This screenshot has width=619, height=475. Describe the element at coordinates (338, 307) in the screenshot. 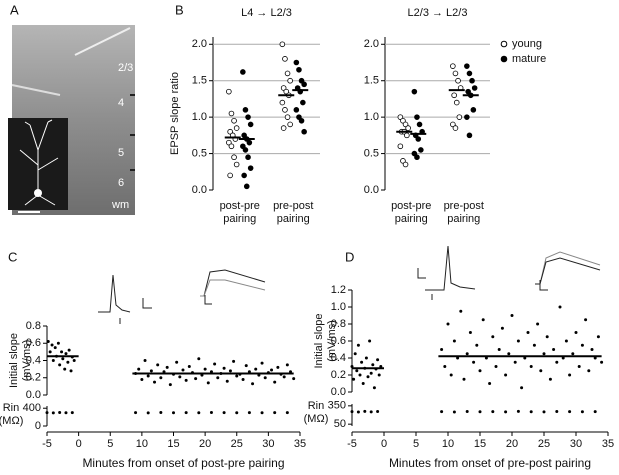

I see `y-tick-label: 1.0` at that location.